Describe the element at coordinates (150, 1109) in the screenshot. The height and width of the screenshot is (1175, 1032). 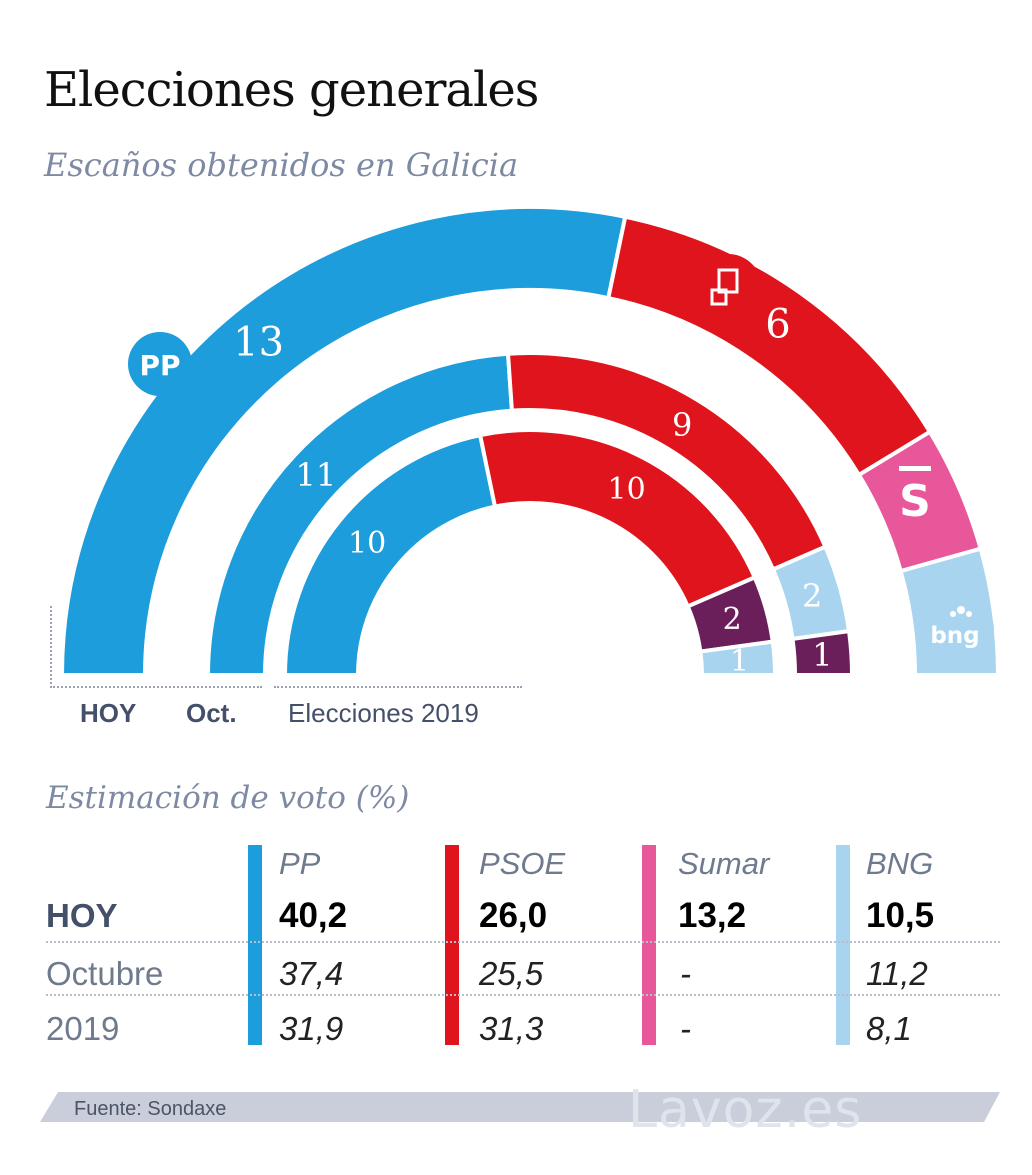
I see `source-note: Fuente: Sondaxe` at that location.